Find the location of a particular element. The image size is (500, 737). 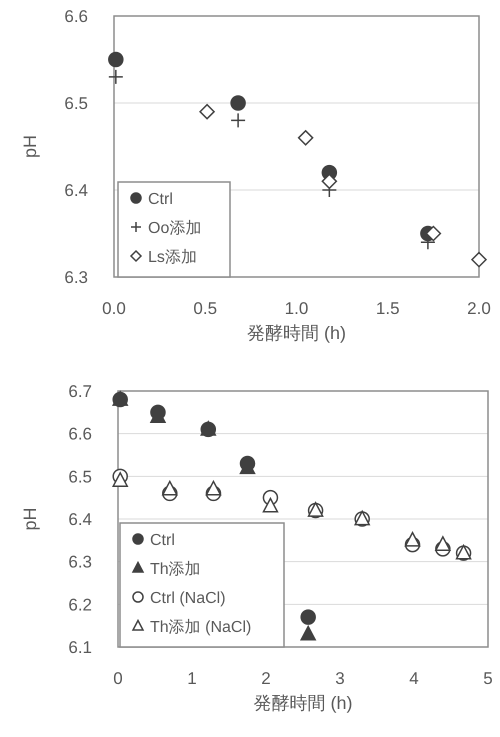

legend-label: Th添加 (NaCl) is located at coordinates (201, 627).